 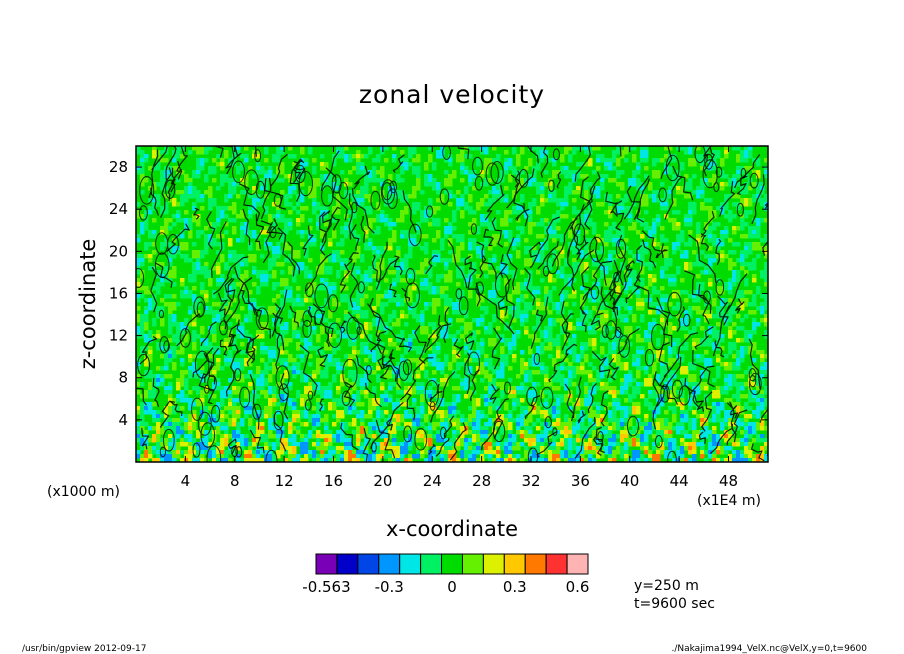 What do you see at coordinates (326, 587) in the screenshot?
I see `colorbar-label: -0.563` at bounding box center [326, 587].